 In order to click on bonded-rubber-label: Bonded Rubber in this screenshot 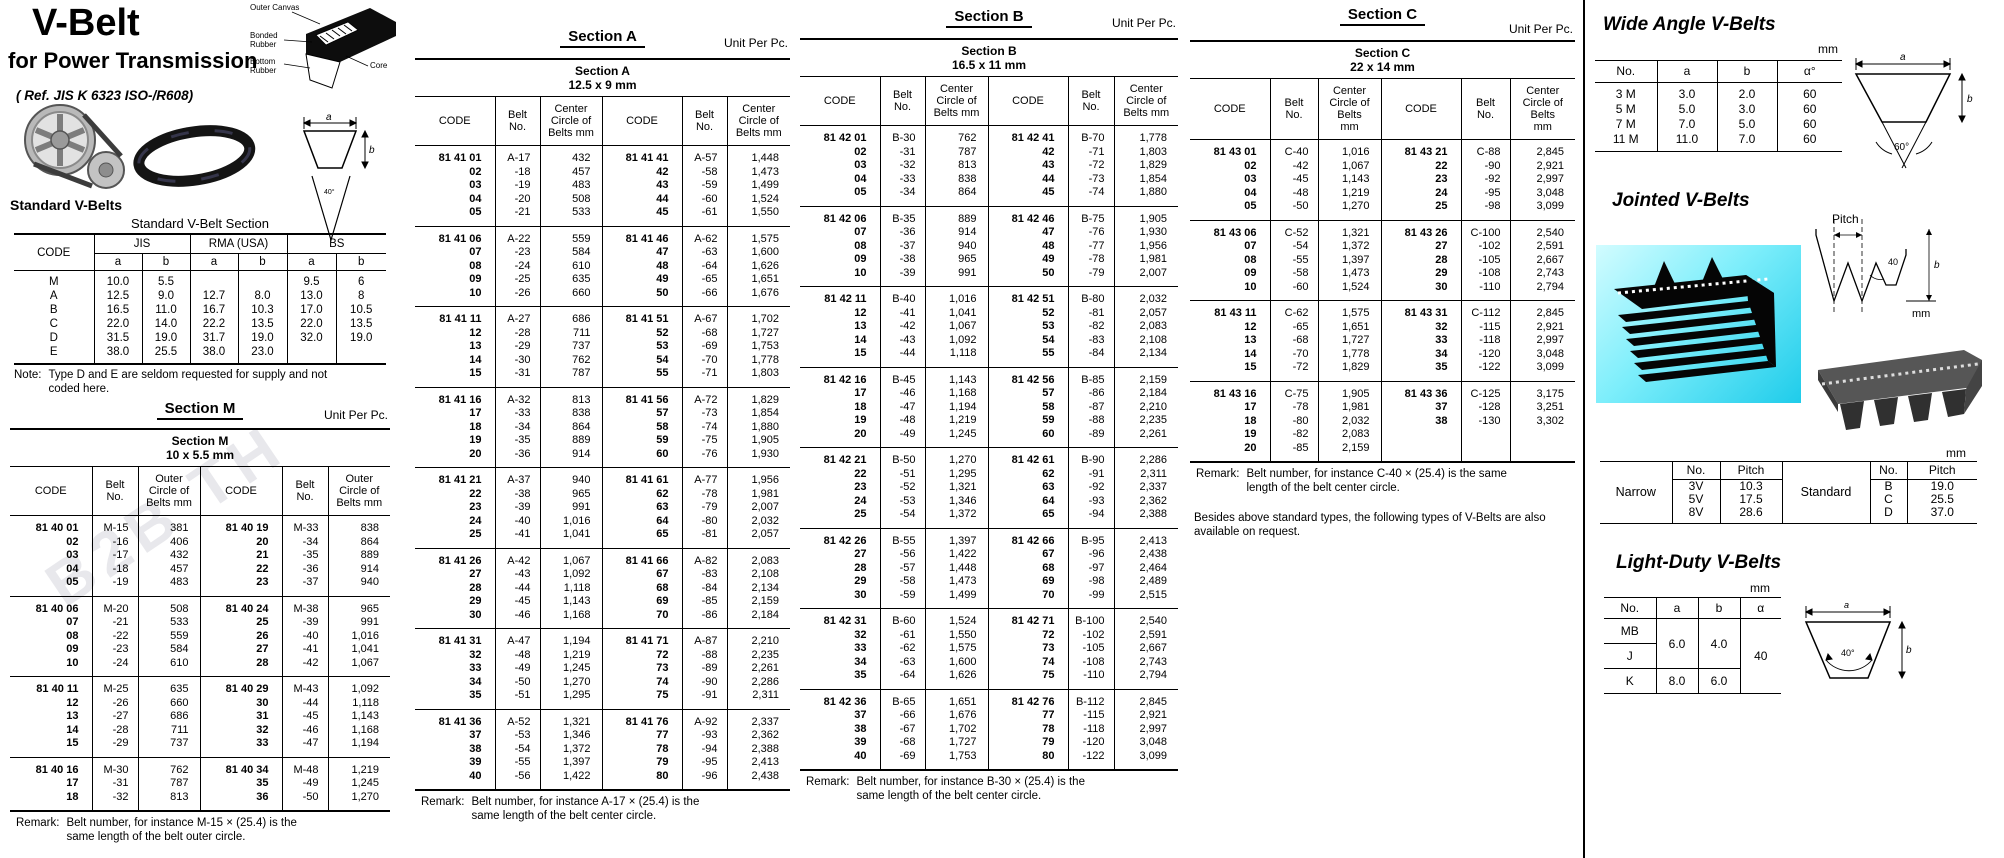, I will do `click(264, 40)`.